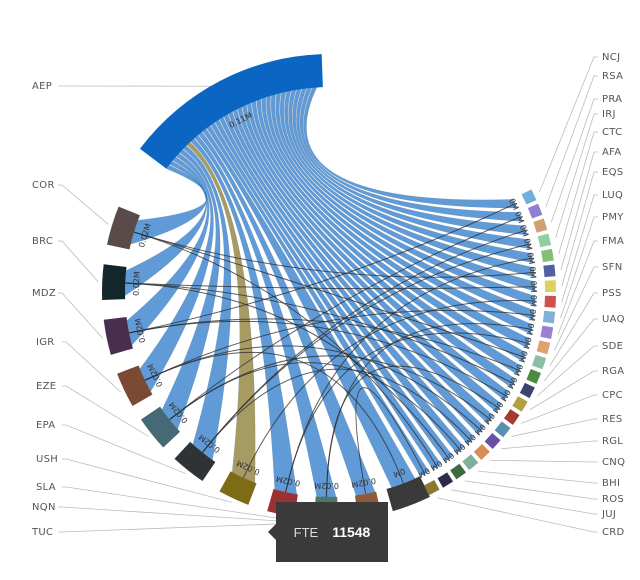 This screenshot has width=640, height=580. I want to click on arc-juj, so click(445, 480).